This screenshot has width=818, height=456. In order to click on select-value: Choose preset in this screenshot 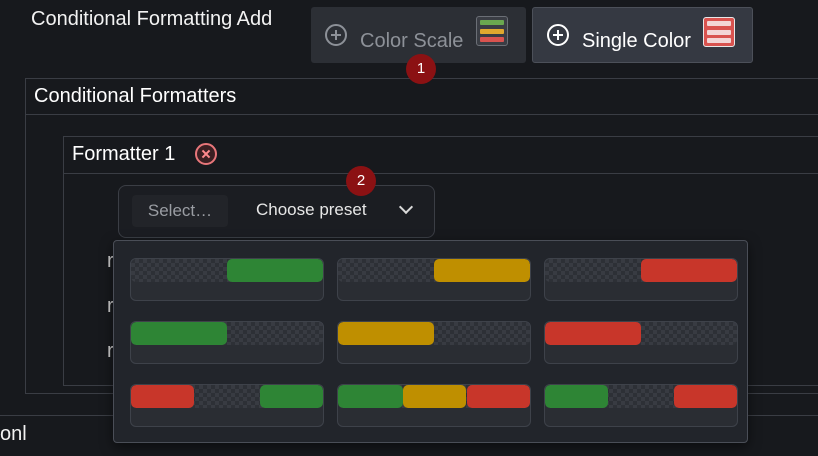, I will do `click(311, 209)`.